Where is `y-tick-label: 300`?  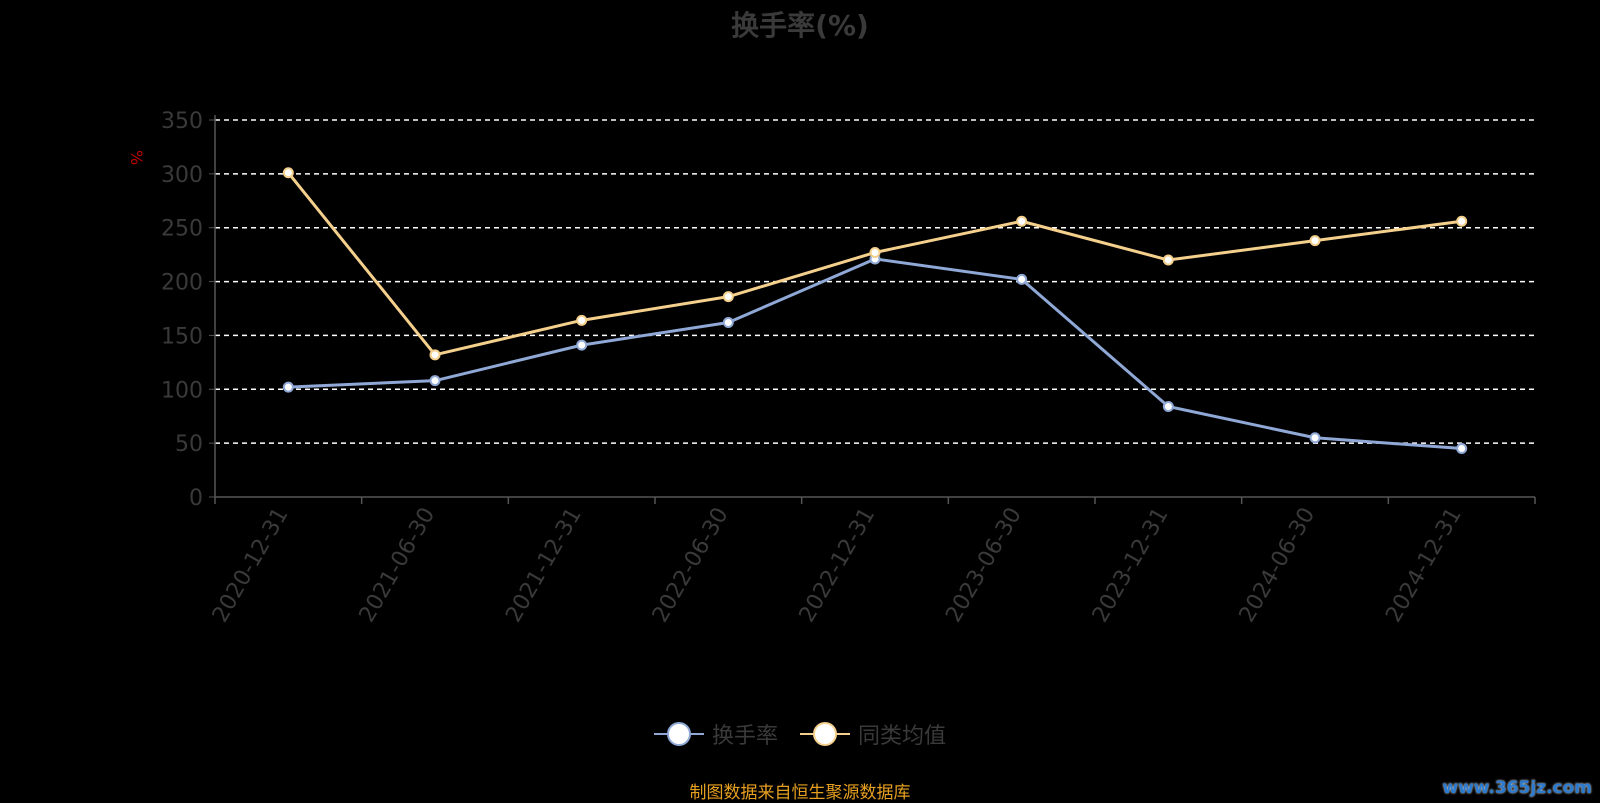 y-tick-label: 300 is located at coordinates (182, 175).